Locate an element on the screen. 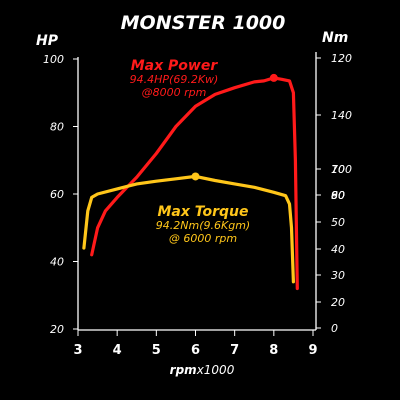 The height and width of the screenshot is (400, 400). x-tick-label: 3 is located at coordinates (77, 350).